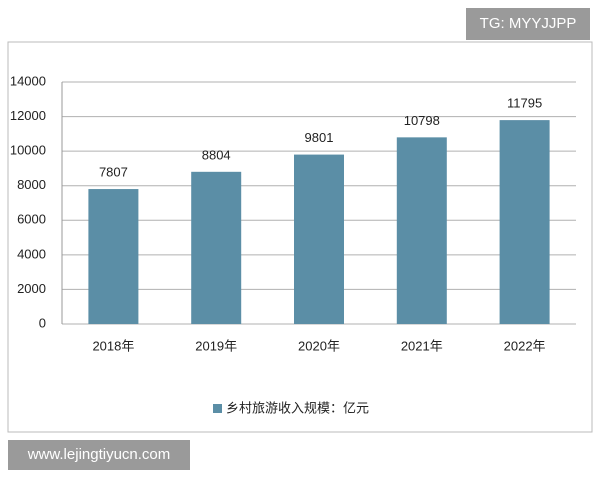 This screenshot has width=600, height=480. I want to click on y-tick-label: 14000, so click(28, 80).